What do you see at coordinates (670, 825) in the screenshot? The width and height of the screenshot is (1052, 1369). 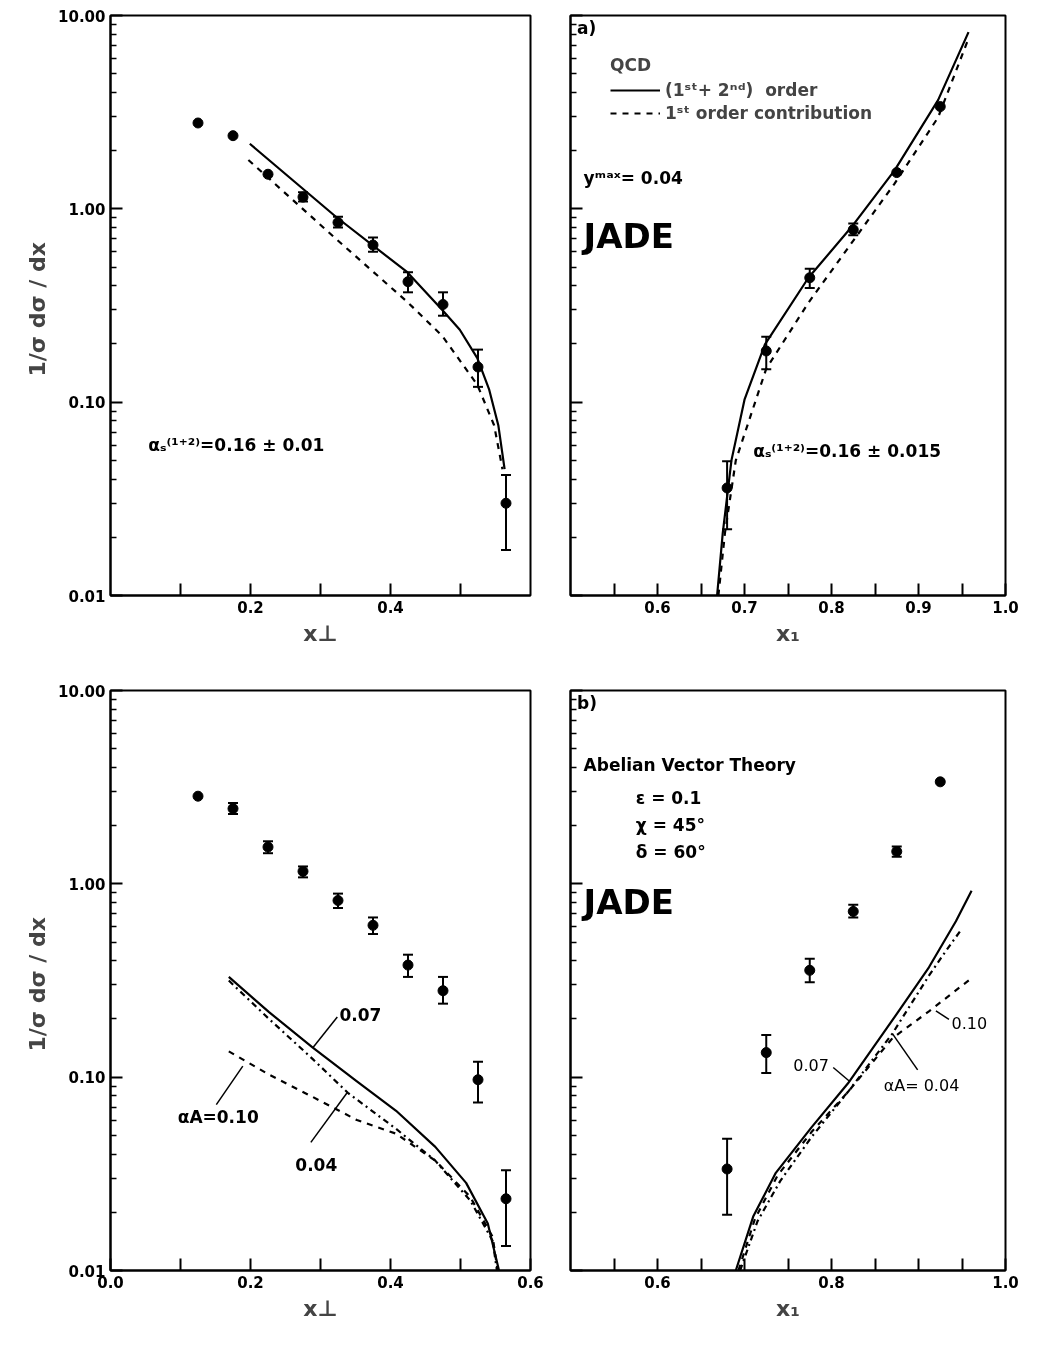 I see `annotation: χ = 45°` at bounding box center [670, 825].